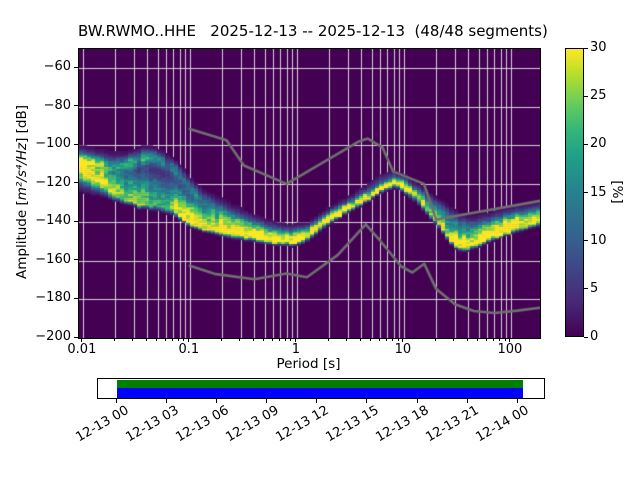 This screenshot has width=640, height=480. Describe the element at coordinates (320, 393) in the screenshot. I see `timeline-coverage-bottom` at that location.